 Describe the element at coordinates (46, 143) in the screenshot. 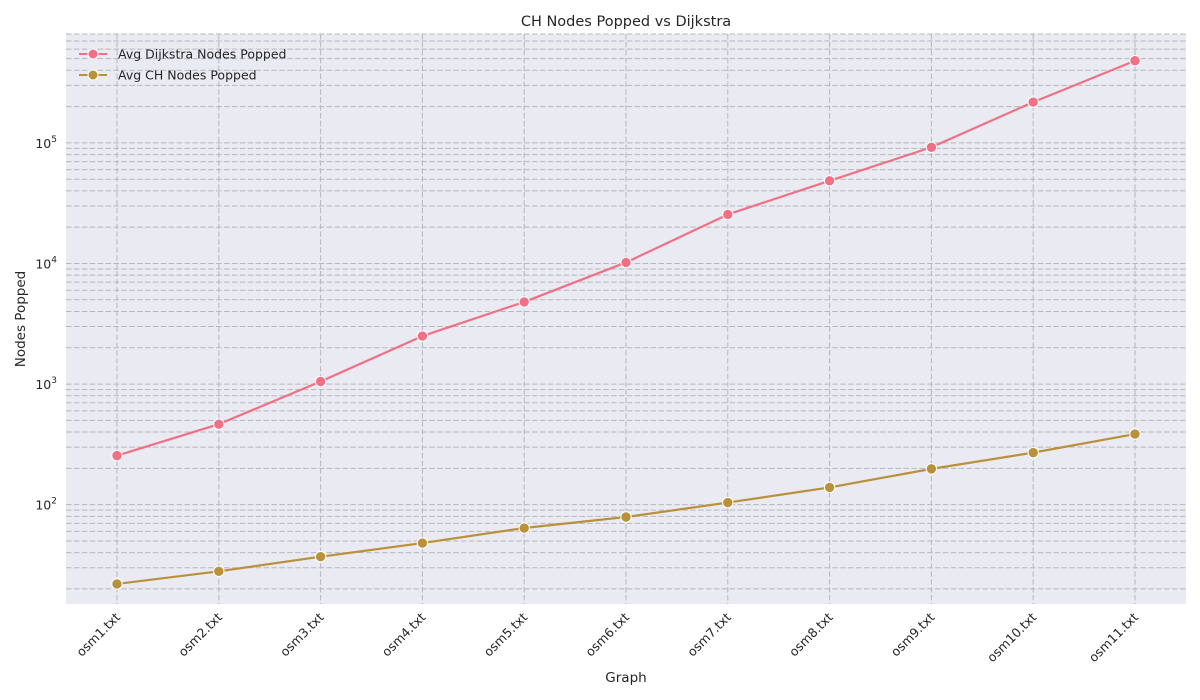

I see `y-tick-label: 105` at that location.